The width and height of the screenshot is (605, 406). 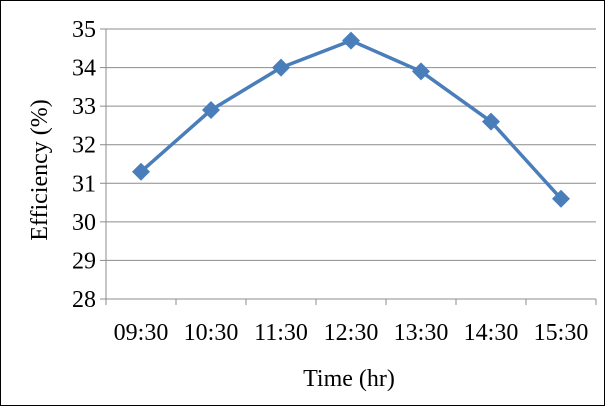 What do you see at coordinates (84, 165) in the screenshot?
I see `y-tick-labels: 28 29 30 31 32 33 34 35` at bounding box center [84, 165].